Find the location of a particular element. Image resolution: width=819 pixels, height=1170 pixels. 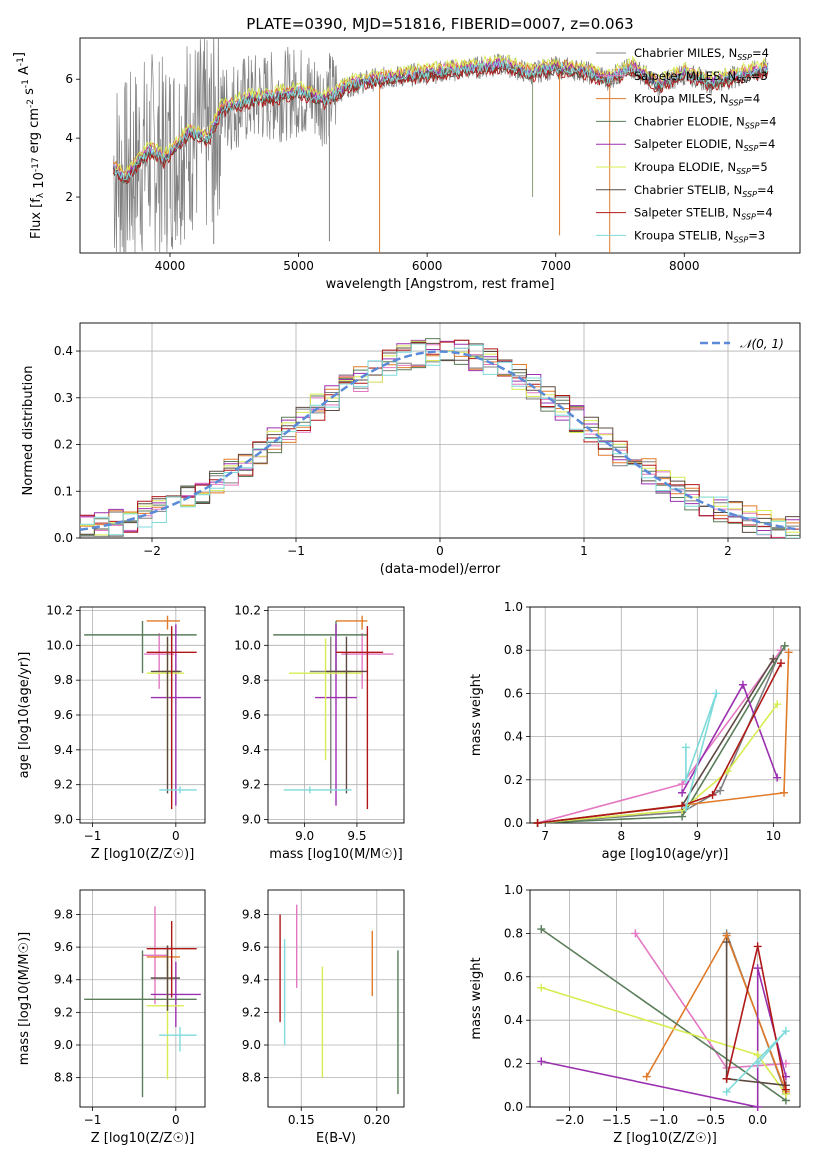

hist-ytick-label-4: 0.4 is located at coordinates (63, 351).